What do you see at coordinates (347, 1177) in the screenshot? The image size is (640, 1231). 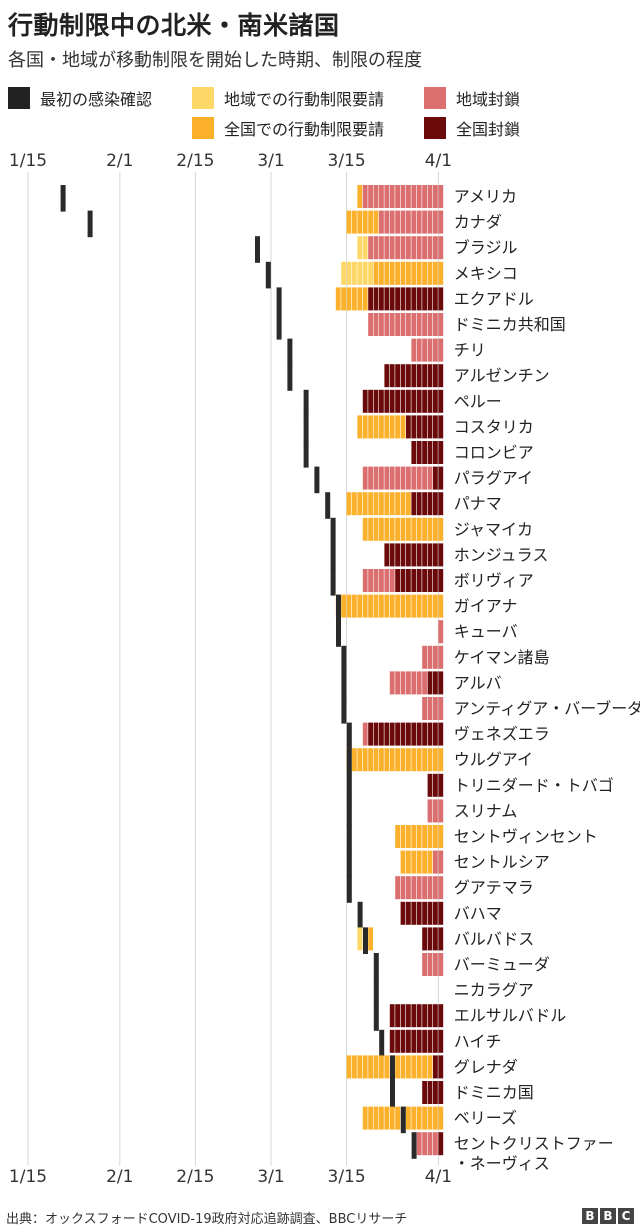 I see `x-tick-label-bottom: 3/15` at bounding box center [347, 1177].